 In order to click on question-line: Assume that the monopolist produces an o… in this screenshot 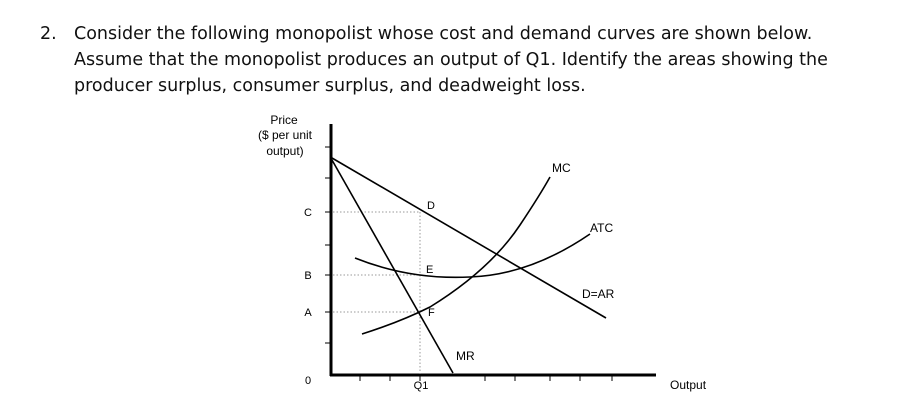, I will do `click(451, 60)`.